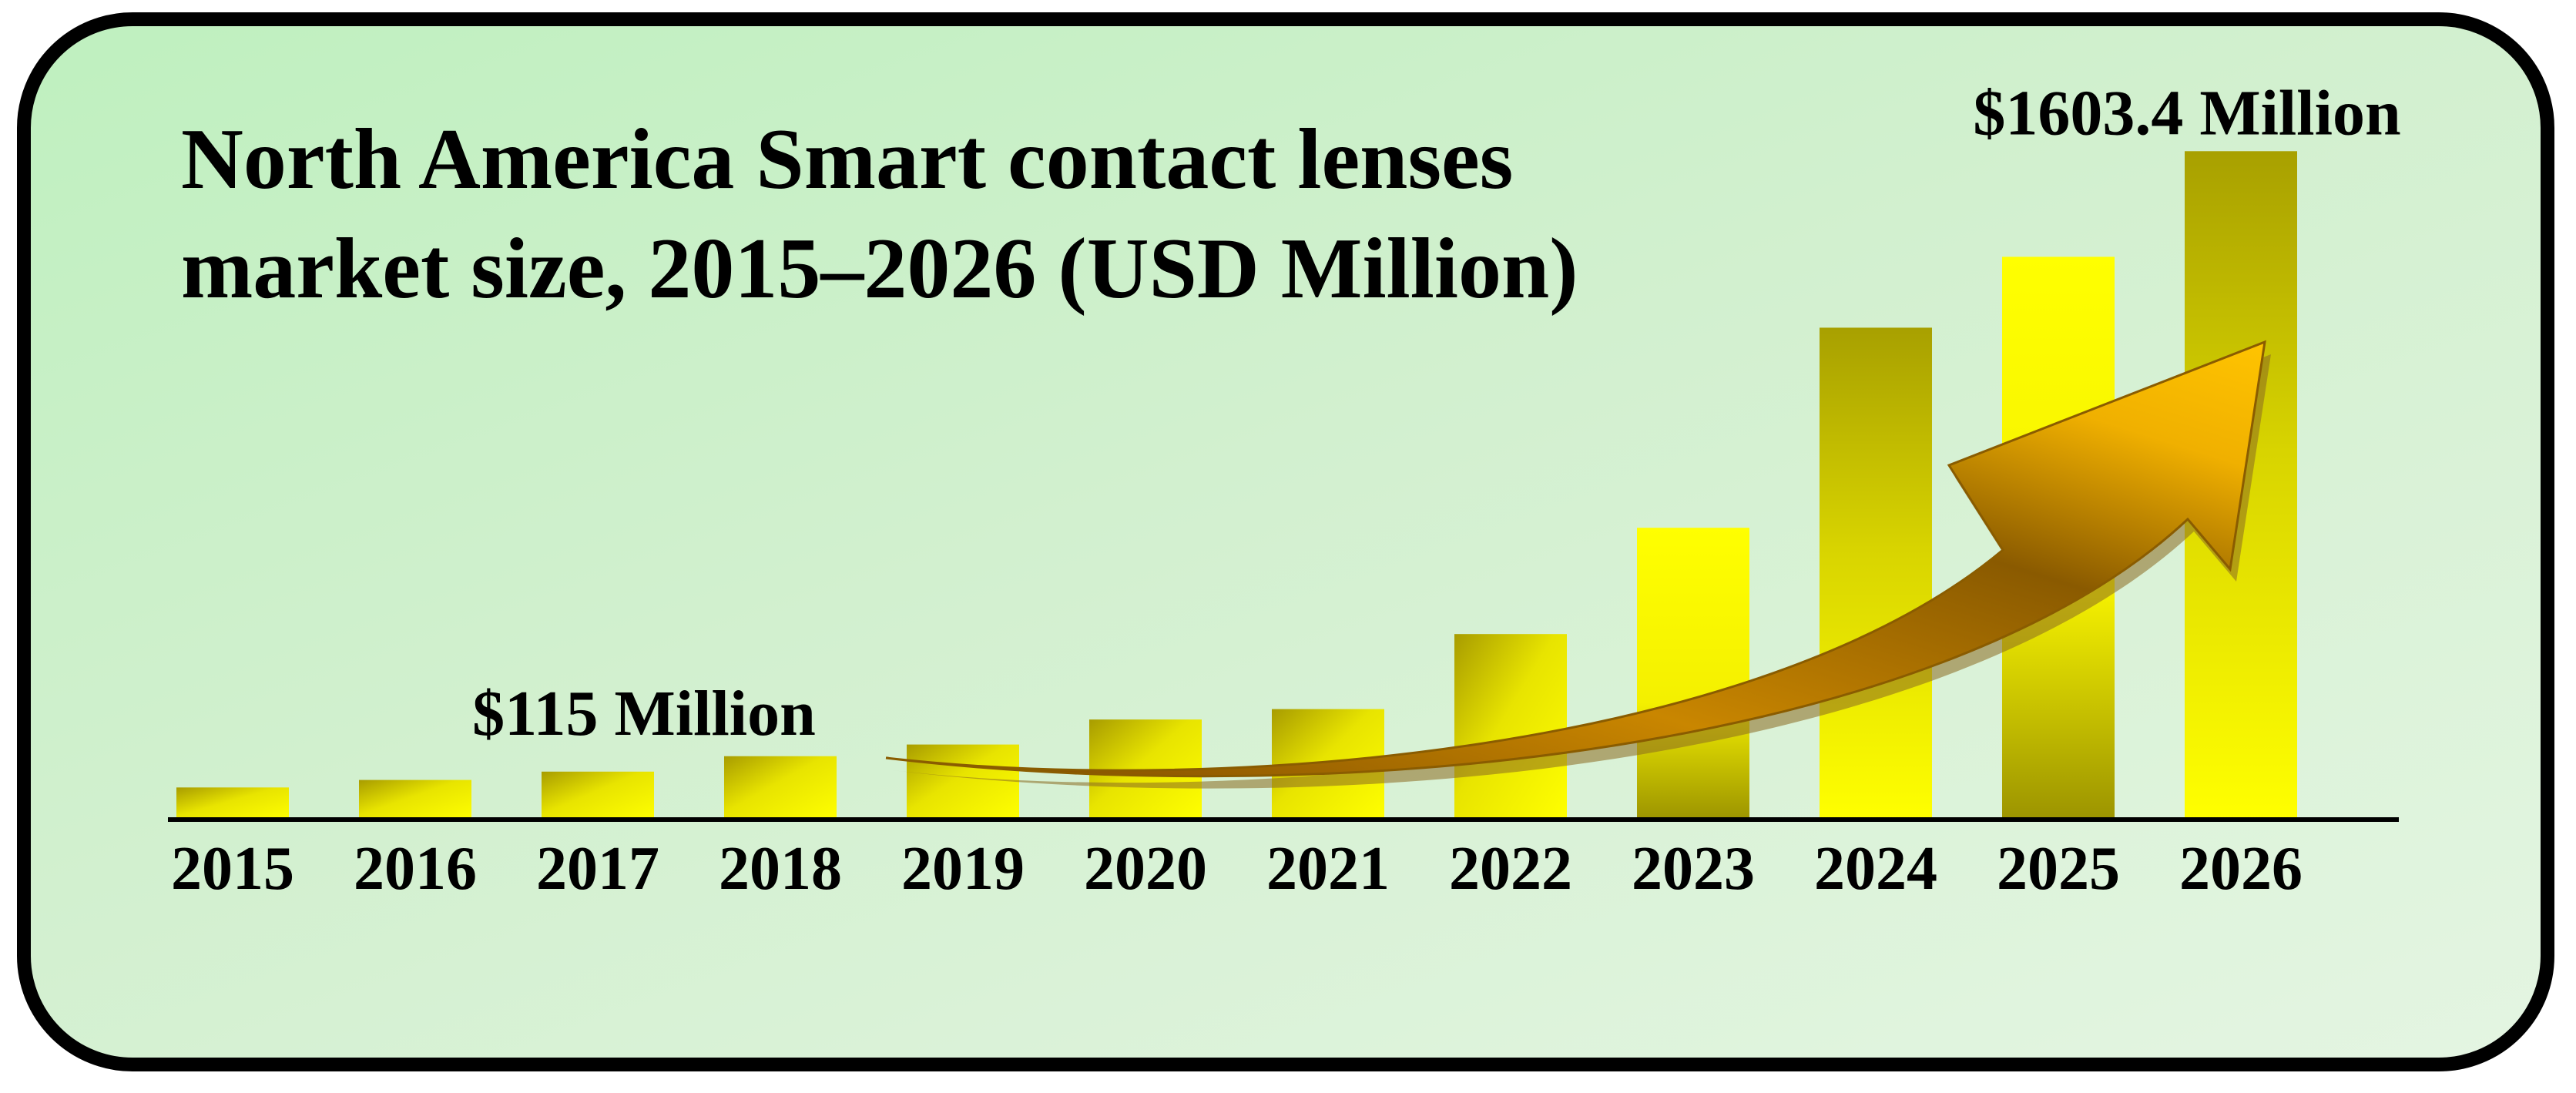 The image size is (2576, 1093). I want to click on value-annotation: $1603.4 Million, so click(2186, 113).